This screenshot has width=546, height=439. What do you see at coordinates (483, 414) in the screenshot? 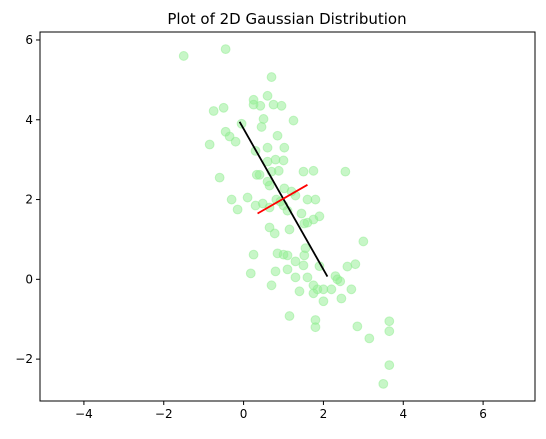
I see `x-tick-label: 6` at bounding box center [483, 414].